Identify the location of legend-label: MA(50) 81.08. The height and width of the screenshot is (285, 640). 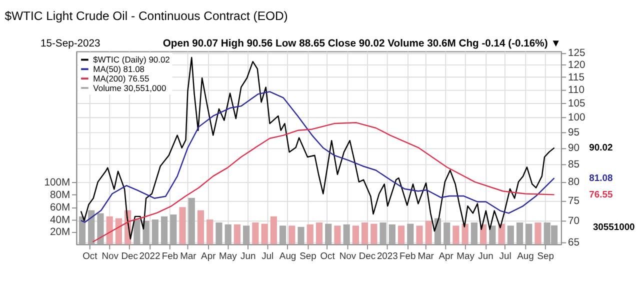
(119, 69).